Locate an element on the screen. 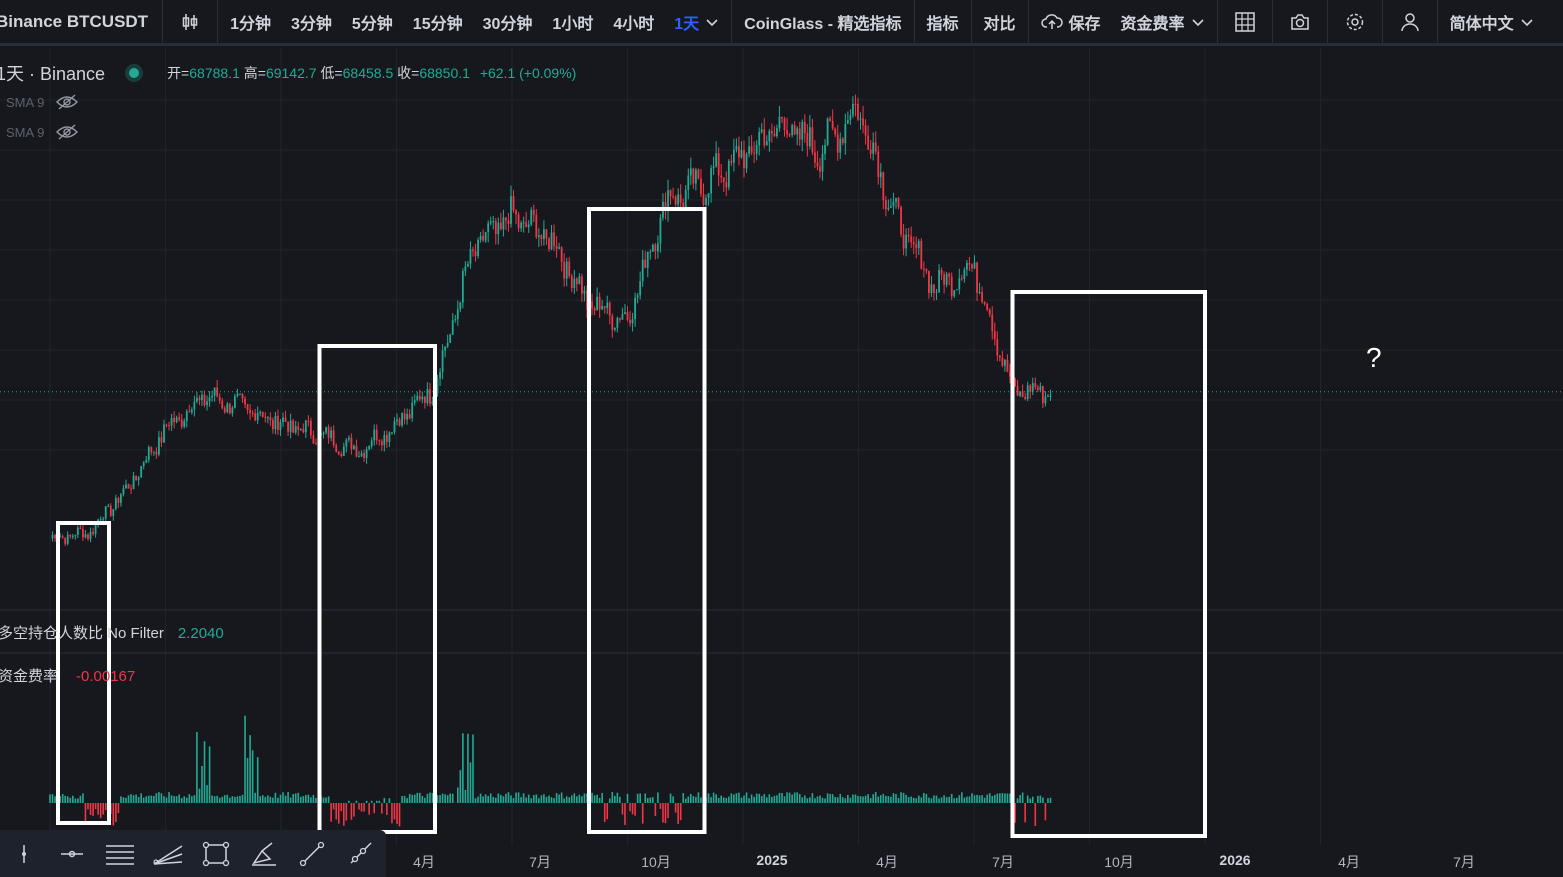 The height and width of the screenshot is (877, 1563). user-icon is located at coordinates (1410, 22).